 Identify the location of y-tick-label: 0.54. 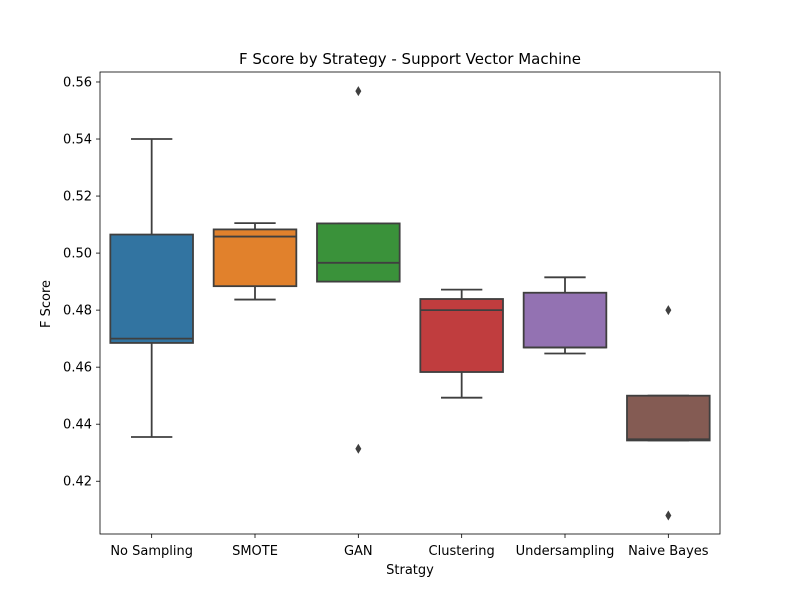
(77, 140).